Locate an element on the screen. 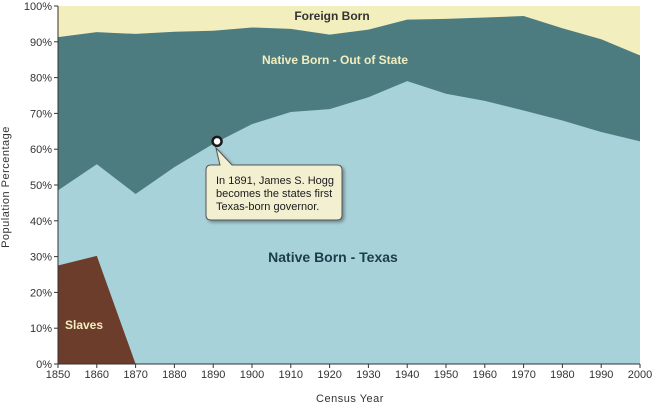  x-tick-label: 1880 is located at coordinates (174, 375).